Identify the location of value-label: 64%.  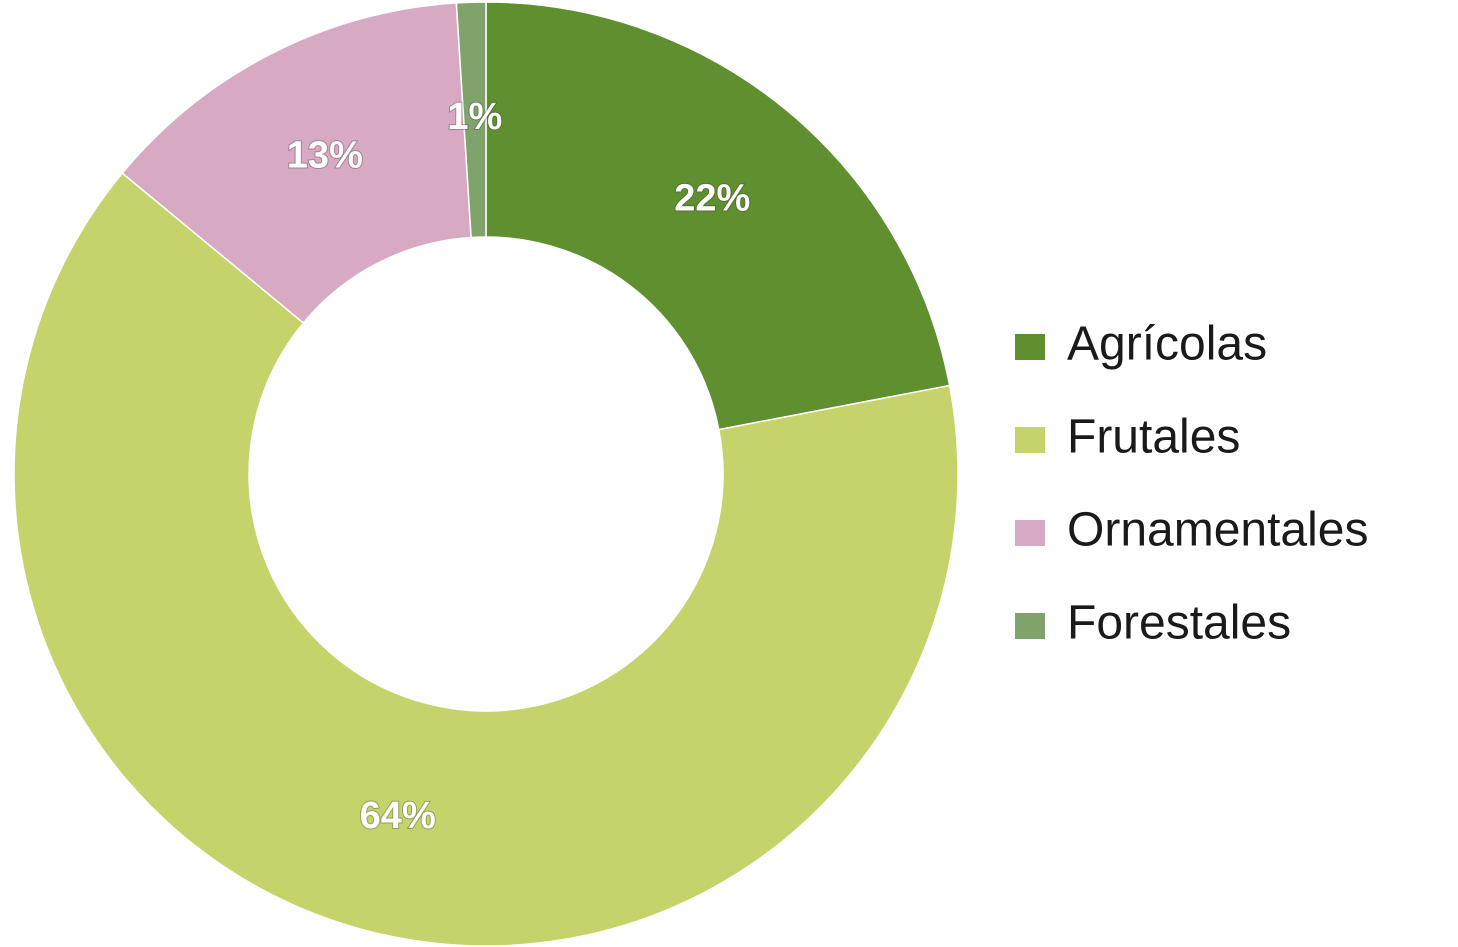
(398, 816).